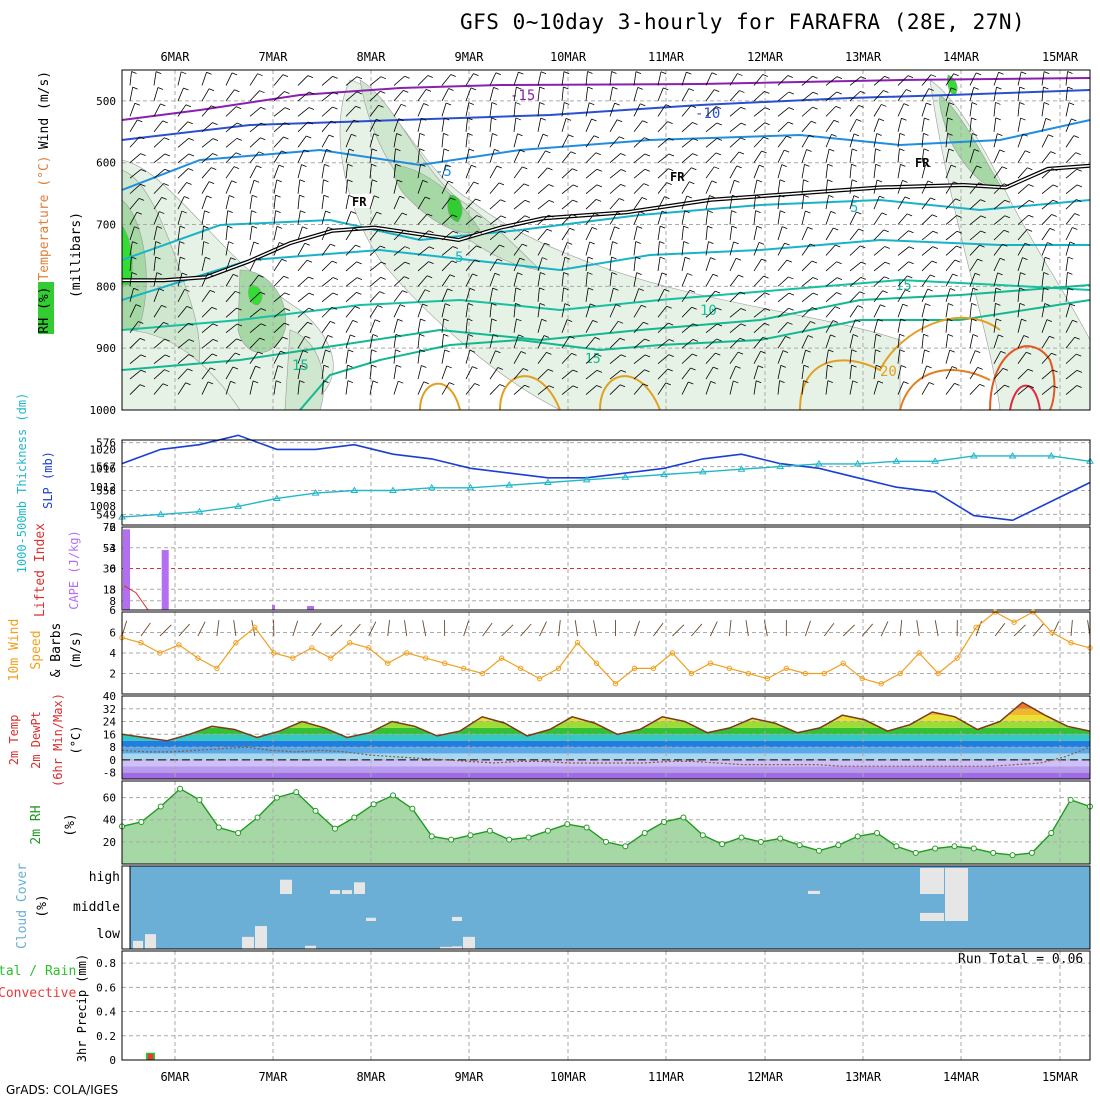 This screenshot has width=1100, height=1100. I want to click on temp-contour-label-15b: 15, so click(593, 359).